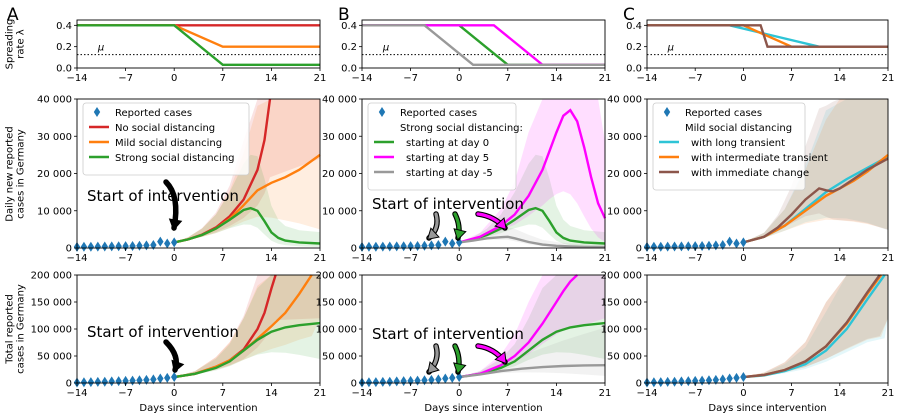  I want to click on annotation-text: Start of intervention, so click(163, 196).